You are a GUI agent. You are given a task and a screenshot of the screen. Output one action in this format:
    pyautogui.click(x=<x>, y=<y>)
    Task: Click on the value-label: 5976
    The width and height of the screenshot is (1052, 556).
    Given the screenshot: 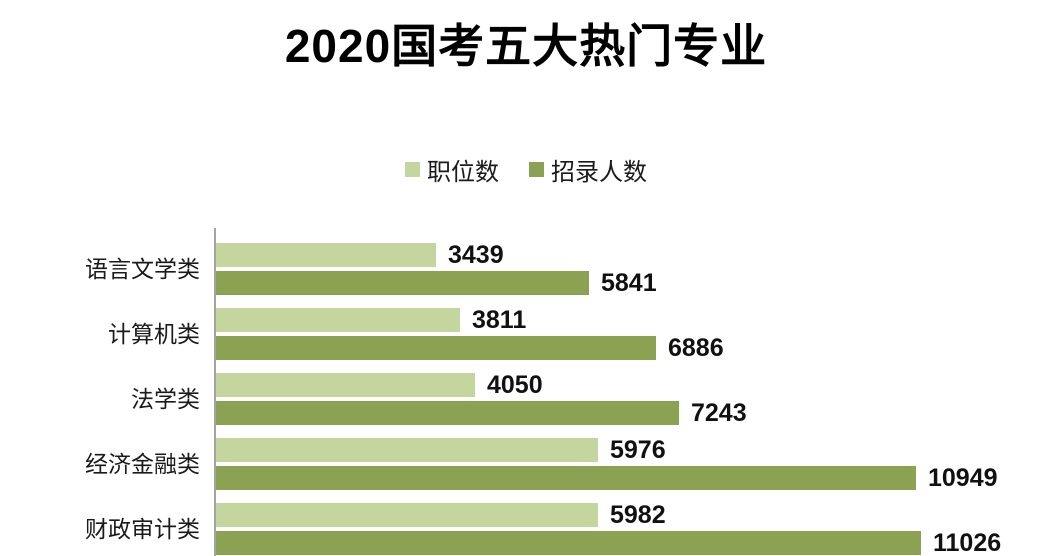 What is the action you would take?
    pyautogui.click(x=638, y=449)
    